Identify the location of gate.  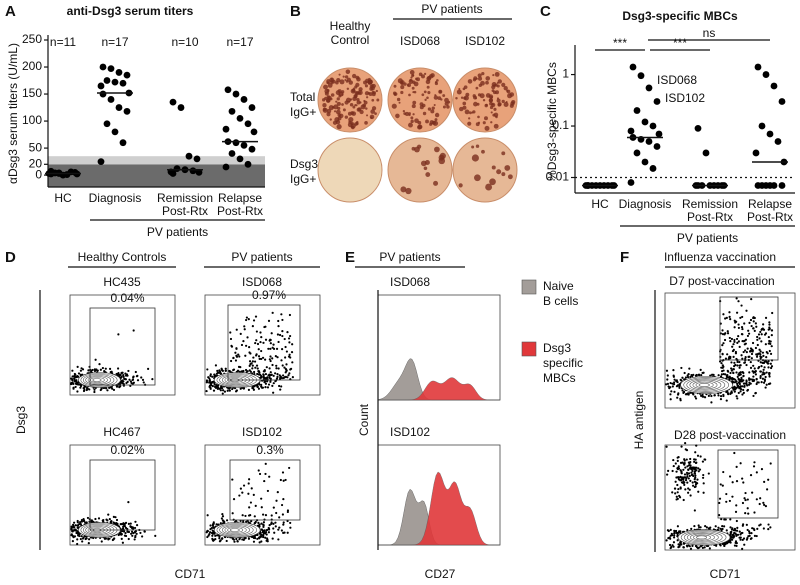
(122, 346).